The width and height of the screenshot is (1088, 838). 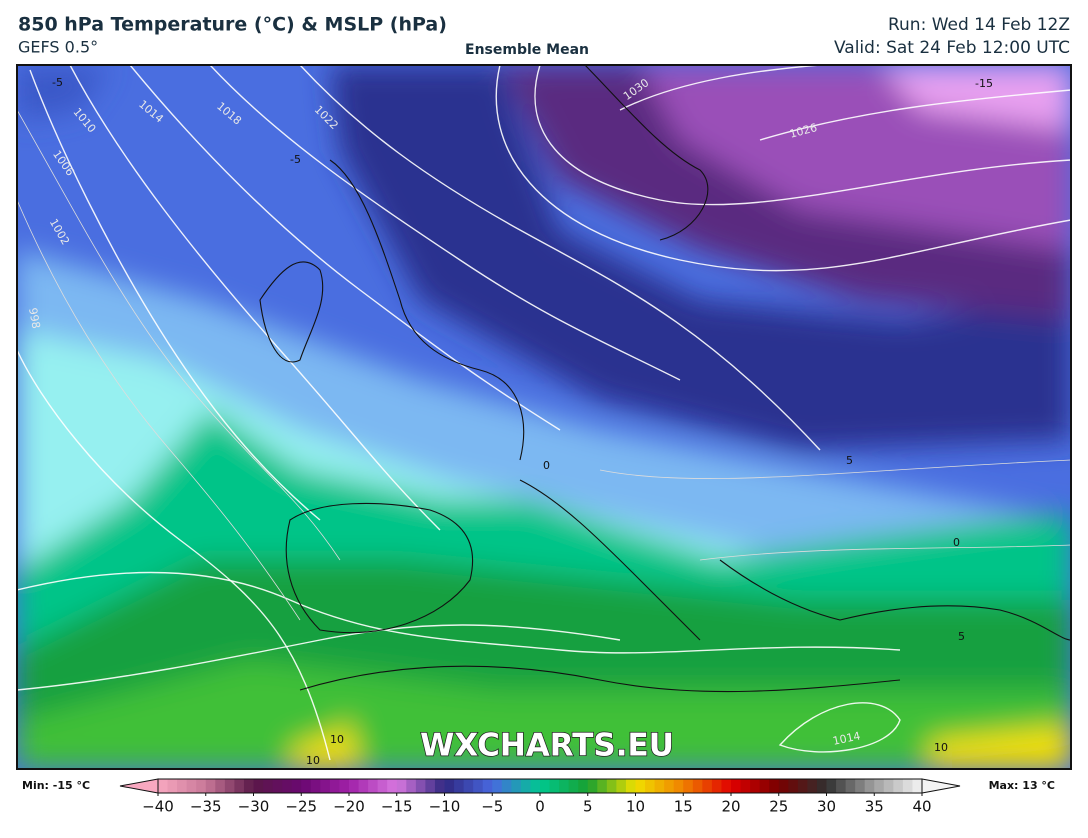 What do you see at coordinates (58, 47) in the screenshot?
I see `model: GEFS 0.5°` at bounding box center [58, 47].